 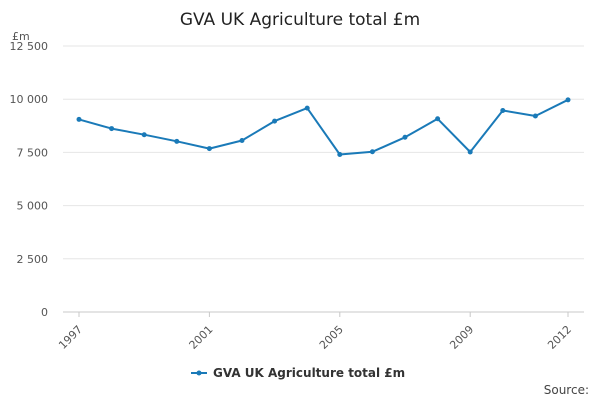 I want to click on y-tick-label: 10 000, so click(x=29, y=99).